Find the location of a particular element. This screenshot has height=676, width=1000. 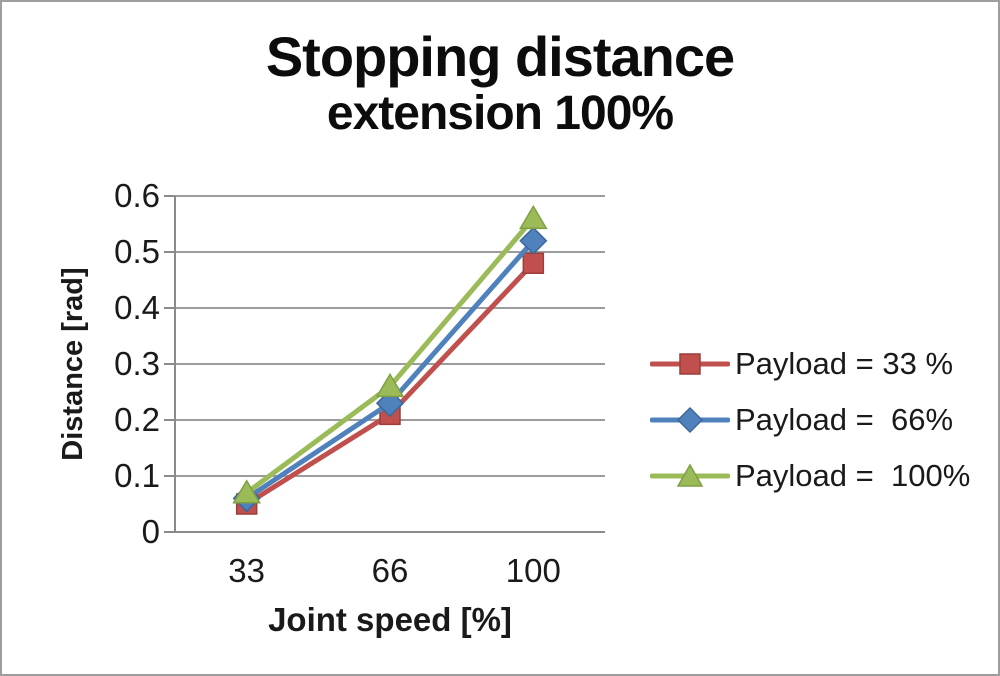

series-line is located at coordinates (390, 355).